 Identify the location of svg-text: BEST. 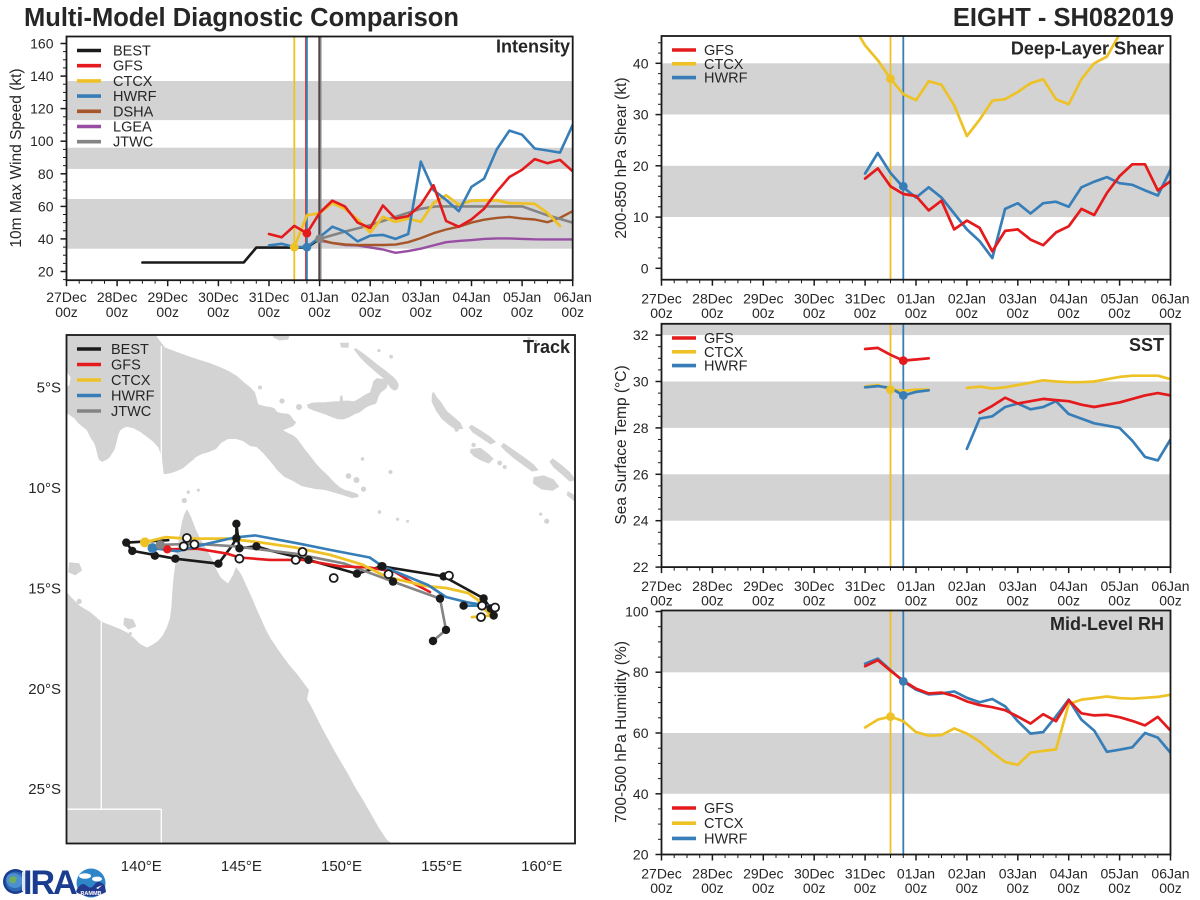
(130, 350).